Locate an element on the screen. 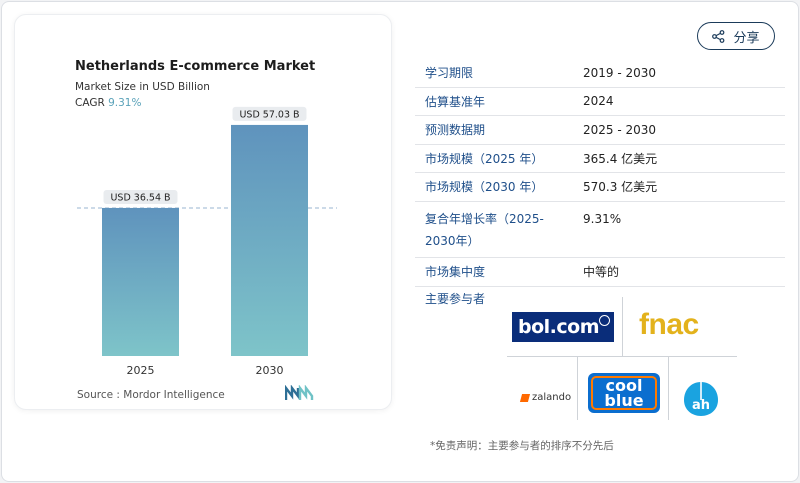 Image resolution: width=800 pixels, height=483 pixels. share-icon is located at coordinates (718, 36).